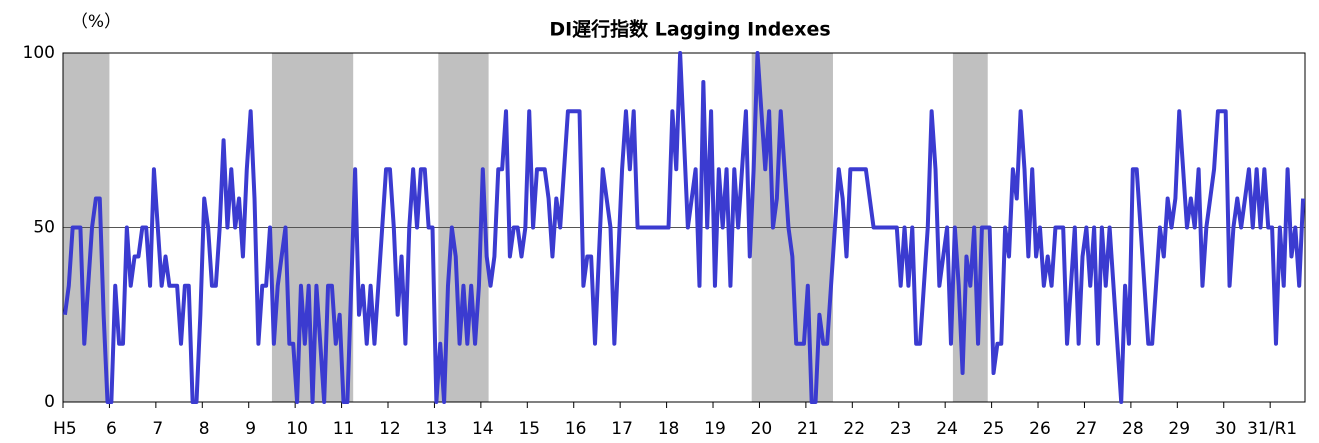  Describe the element at coordinates (1040, 429) in the screenshot. I see `x-tick-label: 26` at that location.